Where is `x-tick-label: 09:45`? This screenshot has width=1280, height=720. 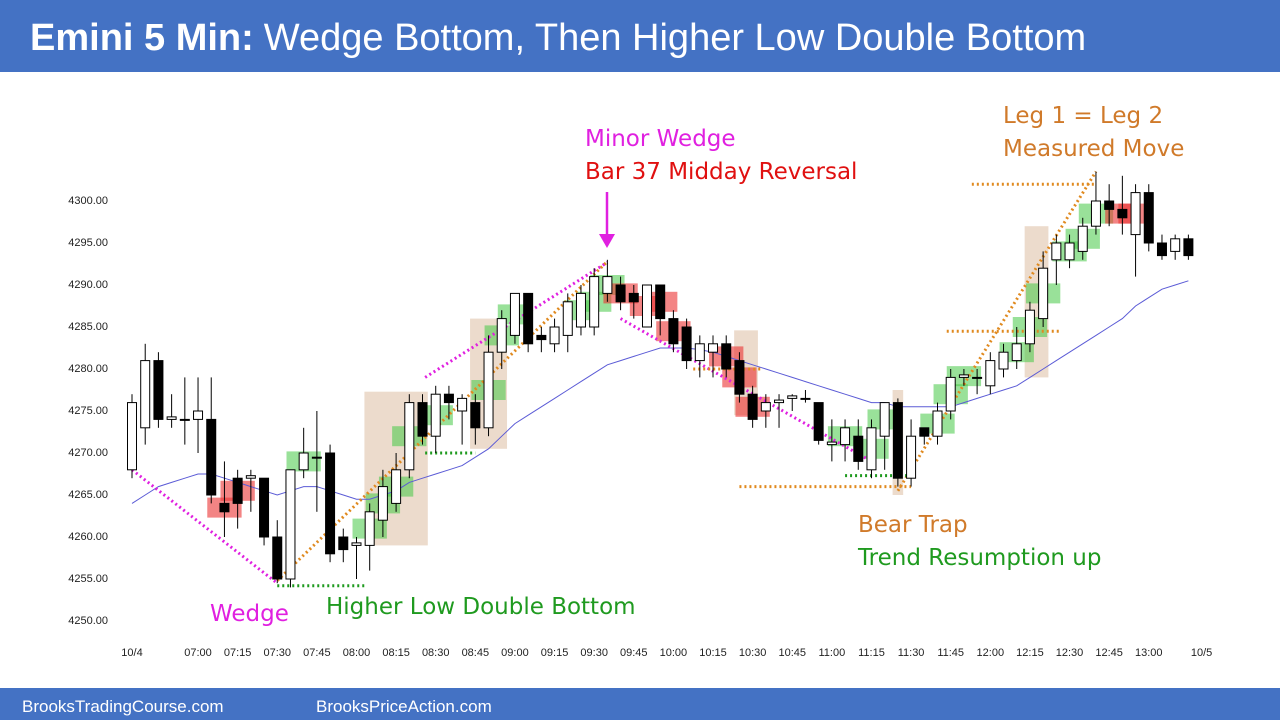 x-tick-label: 09:45 is located at coordinates (634, 653).